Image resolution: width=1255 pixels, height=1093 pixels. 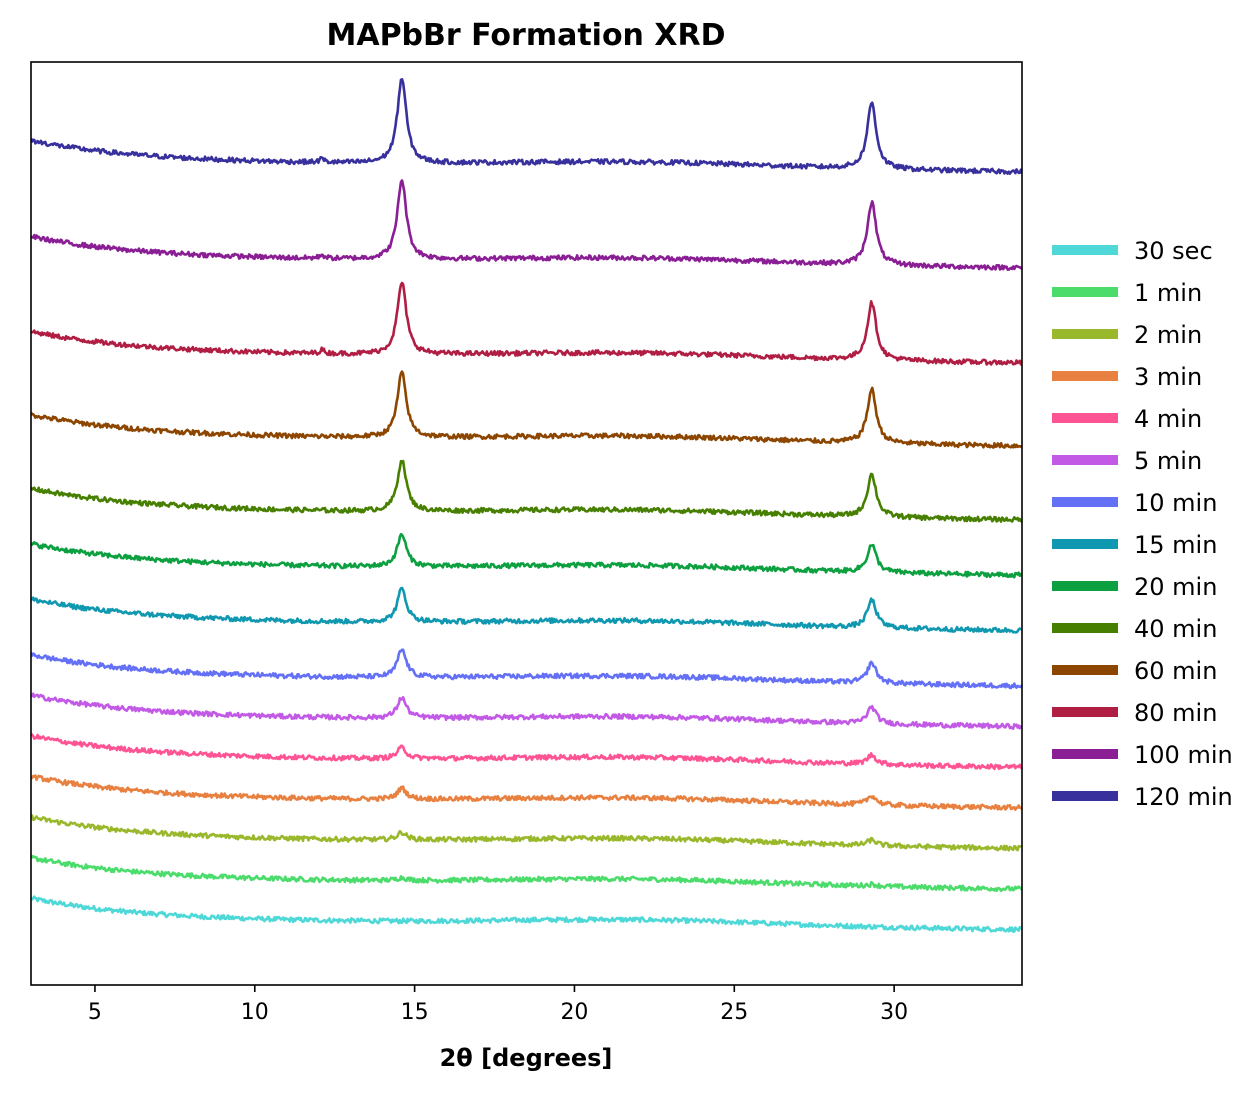 What do you see at coordinates (574, 1012) in the screenshot?
I see `x-tick-label: 20` at bounding box center [574, 1012].